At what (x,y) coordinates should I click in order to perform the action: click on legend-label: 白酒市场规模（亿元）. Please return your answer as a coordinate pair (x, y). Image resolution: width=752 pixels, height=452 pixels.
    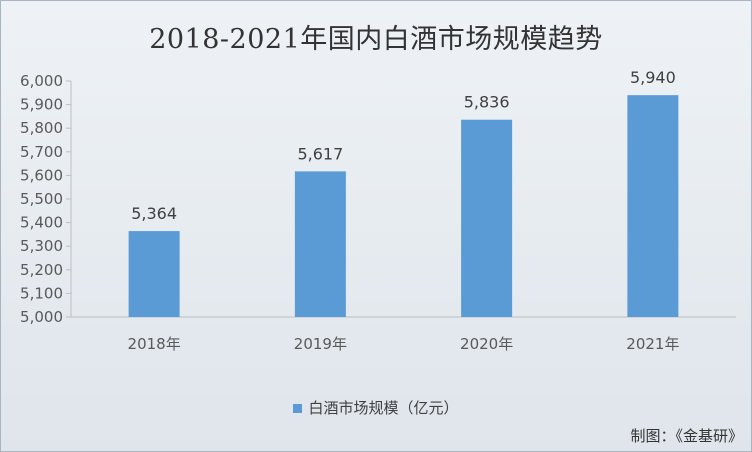
    Looking at the image, I should click on (383, 408).